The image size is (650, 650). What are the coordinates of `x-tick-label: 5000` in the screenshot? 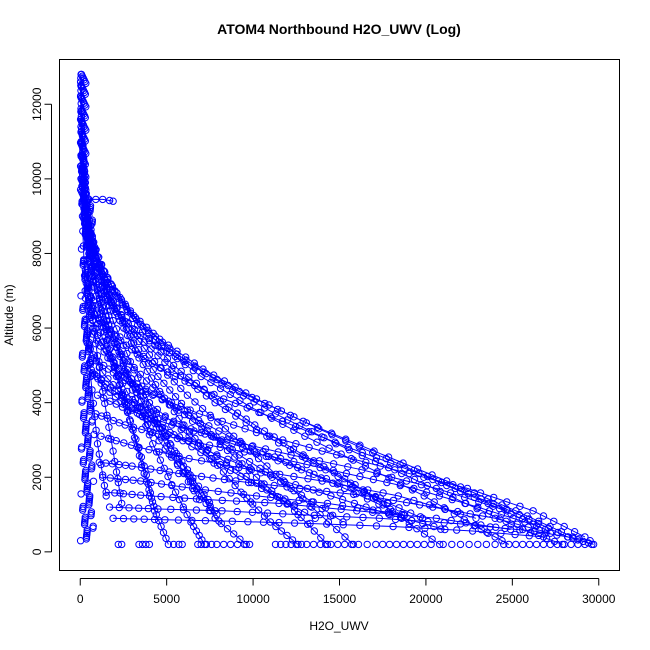 It's located at (166, 599).